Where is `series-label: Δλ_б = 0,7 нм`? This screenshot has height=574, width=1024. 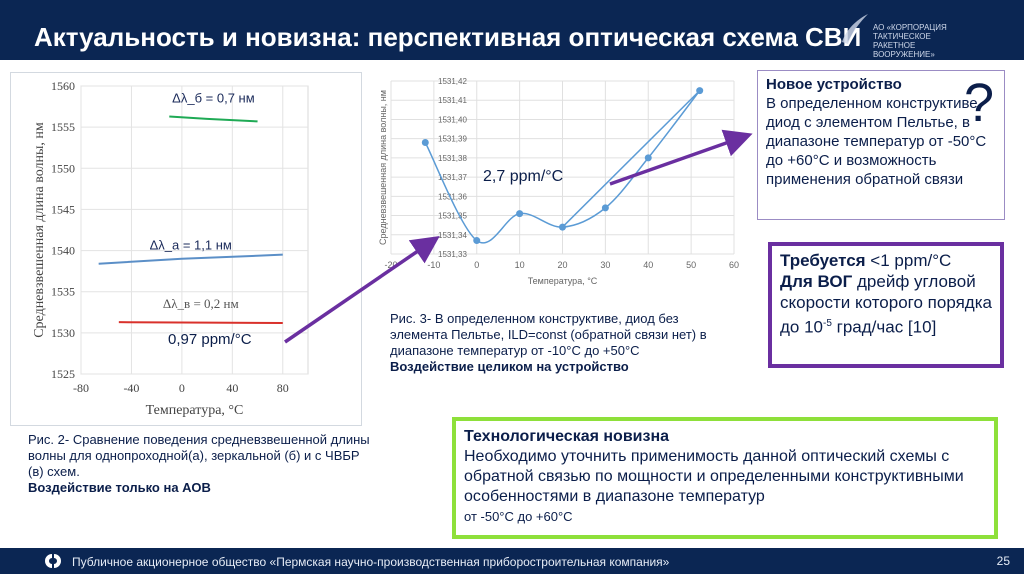
series-label: Δλ_б = 0,7 нм is located at coordinates (213, 97).